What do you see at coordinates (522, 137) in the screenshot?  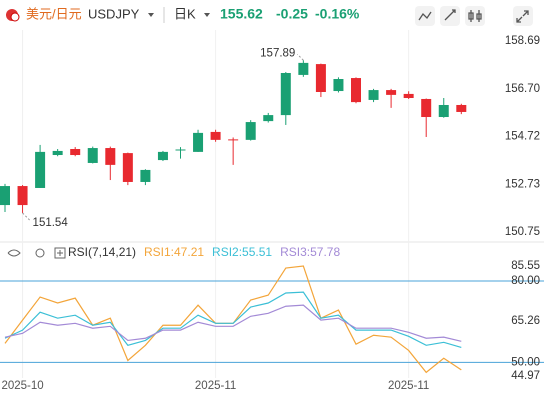 I see `y-tick-label: 154.72` at bounding box center [522, 137].